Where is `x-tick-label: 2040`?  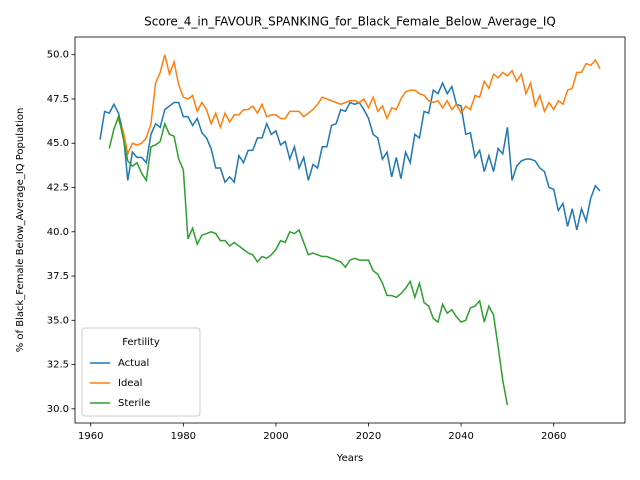
x-tick-label: 2040 is located at coordinates (460, 436).